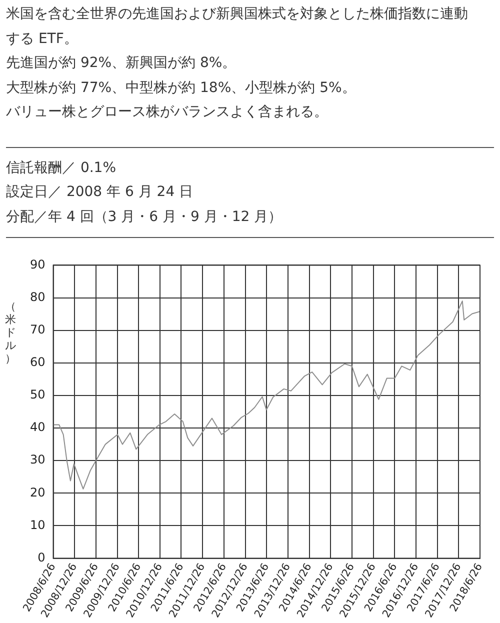 Image resolution: width=500 pixels, height=623 pixels. I want to click on text: 先進国が約 92%、新興国が約 8%。, so click(122, 63).